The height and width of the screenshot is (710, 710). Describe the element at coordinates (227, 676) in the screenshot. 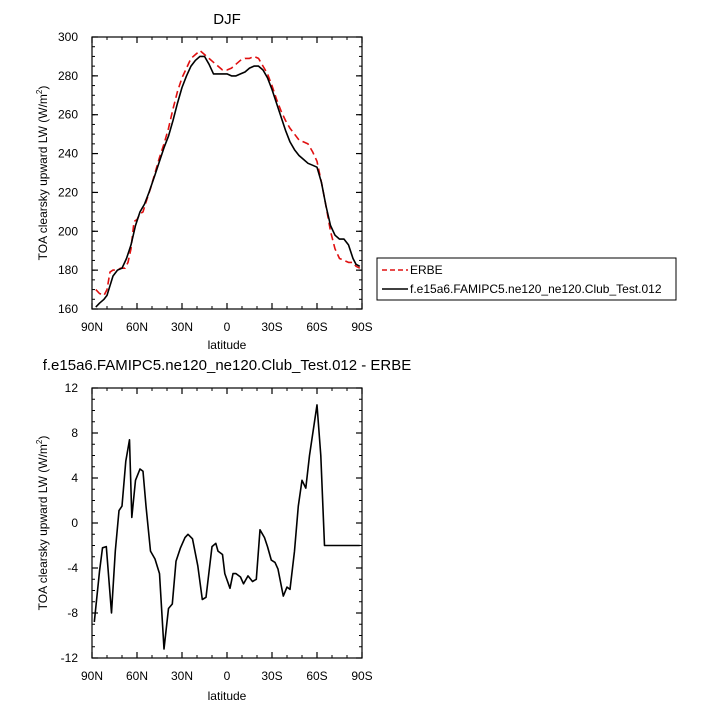

I see `bottom-x-tick-label: 0` at that location.